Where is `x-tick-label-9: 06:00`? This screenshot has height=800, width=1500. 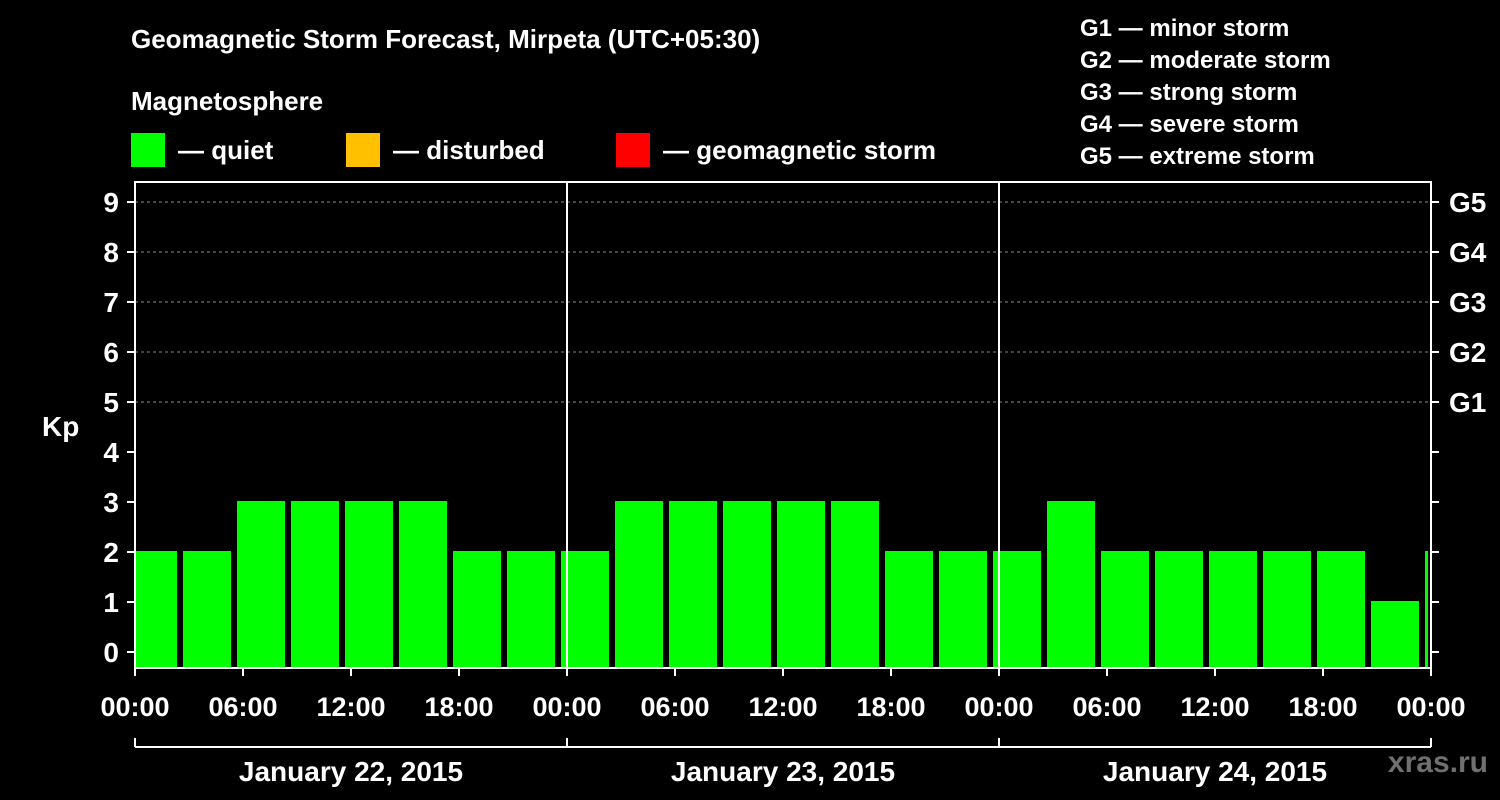
x-tick-label-9: 06:00 is located at coordinates (1106, 707).